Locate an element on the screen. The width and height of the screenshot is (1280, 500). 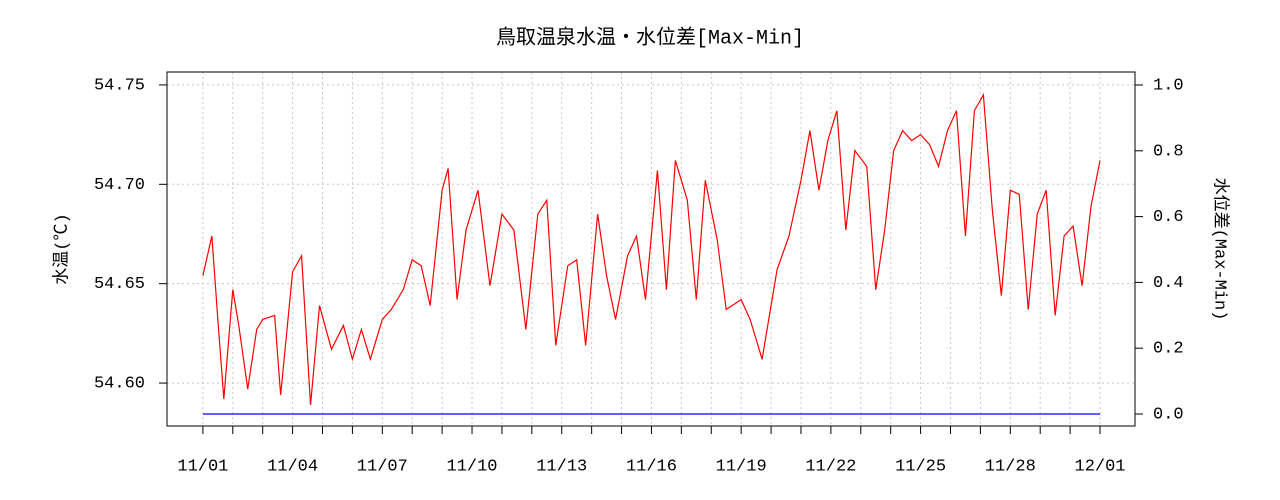
y2-tick-label: 0.4 is located at coordinates (1168, 283).